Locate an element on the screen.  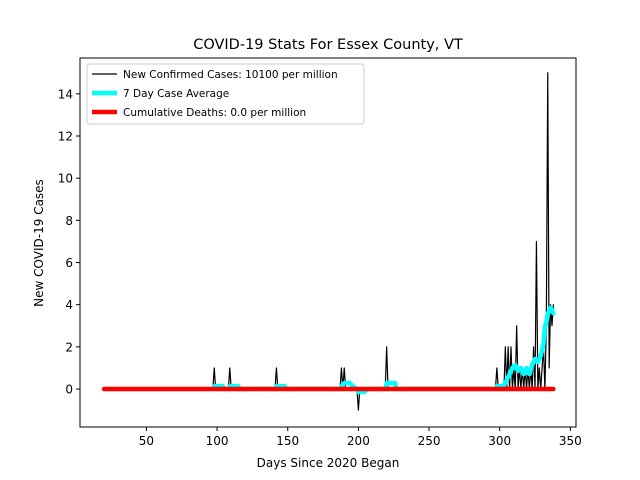
x-tick-label: 350 is located at coordinates (570, 441).